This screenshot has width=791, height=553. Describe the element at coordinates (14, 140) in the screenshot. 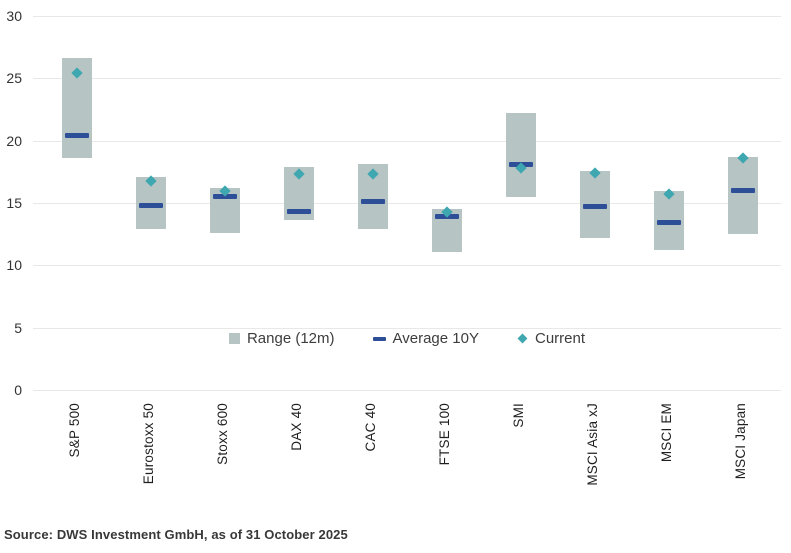

I see `y-tick-label: 20` at that location.